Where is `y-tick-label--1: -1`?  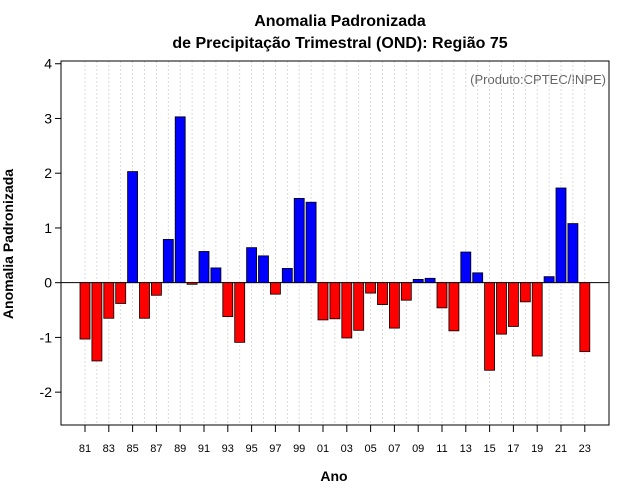 y-tick-label--1: -1 is located at coordinates (46, 337).